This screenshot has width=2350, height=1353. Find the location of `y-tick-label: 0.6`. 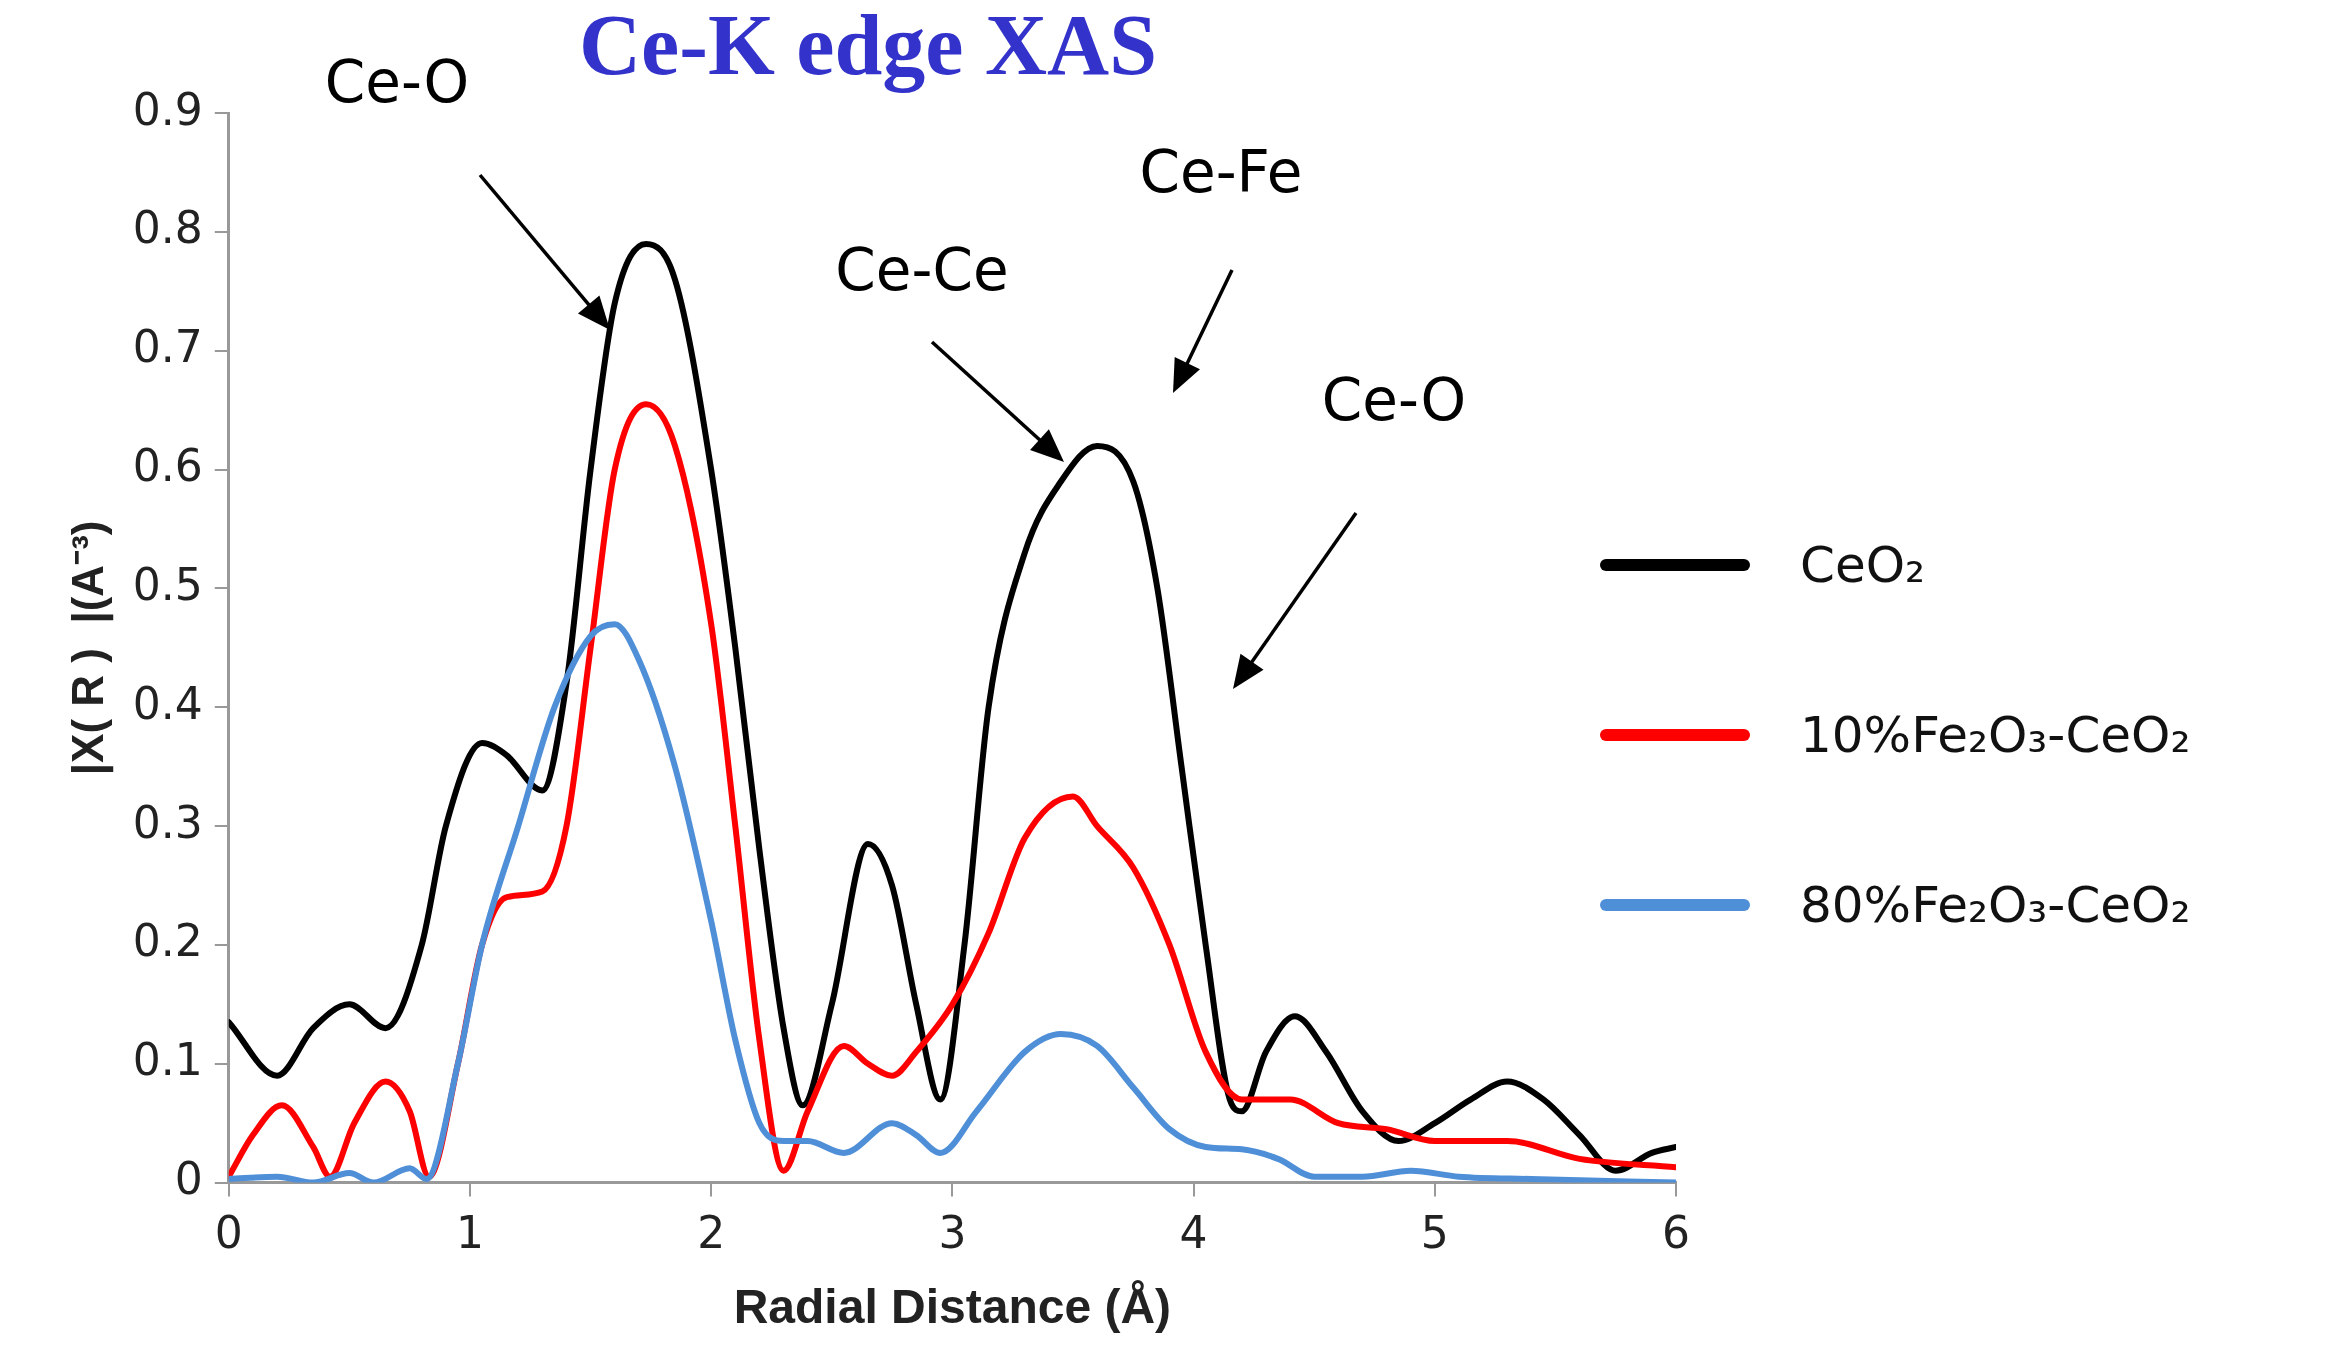

y-tick-label: 0.6 is located at coordinates (167, 466).